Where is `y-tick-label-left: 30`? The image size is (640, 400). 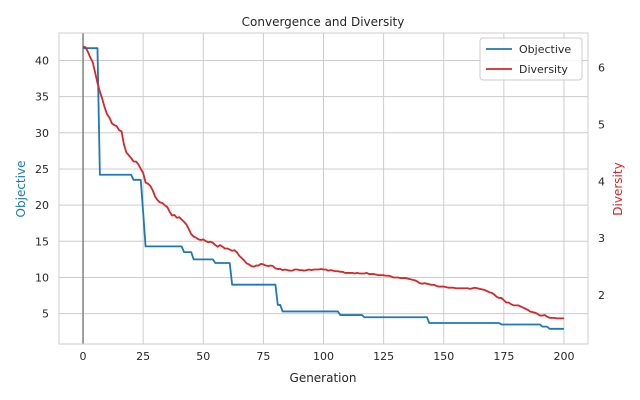 y-tick-label-left: 30 is located at coordinates (42, 133).